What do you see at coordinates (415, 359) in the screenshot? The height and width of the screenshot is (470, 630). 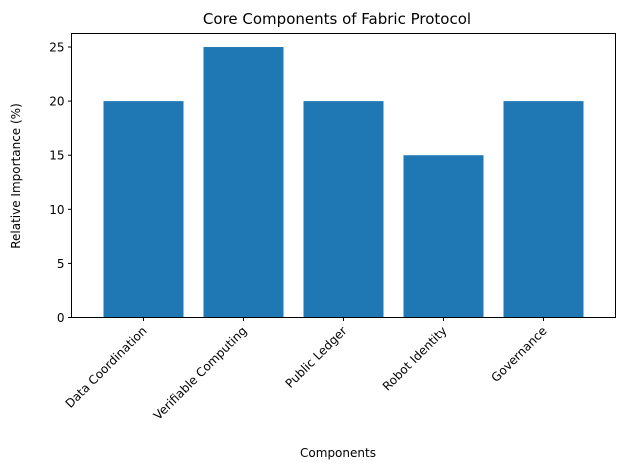 I see `x-tick-label: Robot Identity` at bounding box center [415, 359].